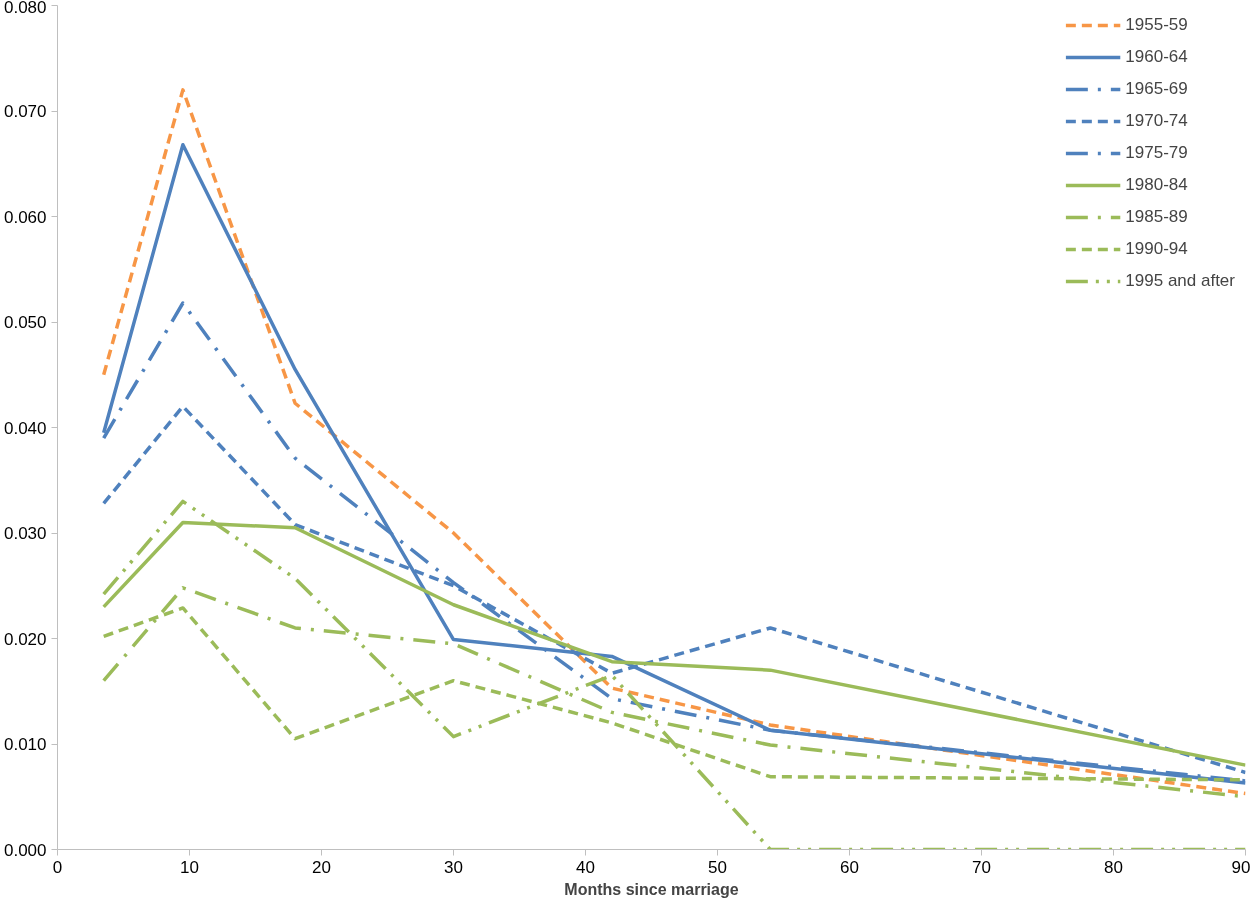 This screenshot has height=904, width=1254. What do you see at coordinates (1241, 867) in the screenshot?
I see `x-tick-label: 90` at bounding box center [1241, 867].